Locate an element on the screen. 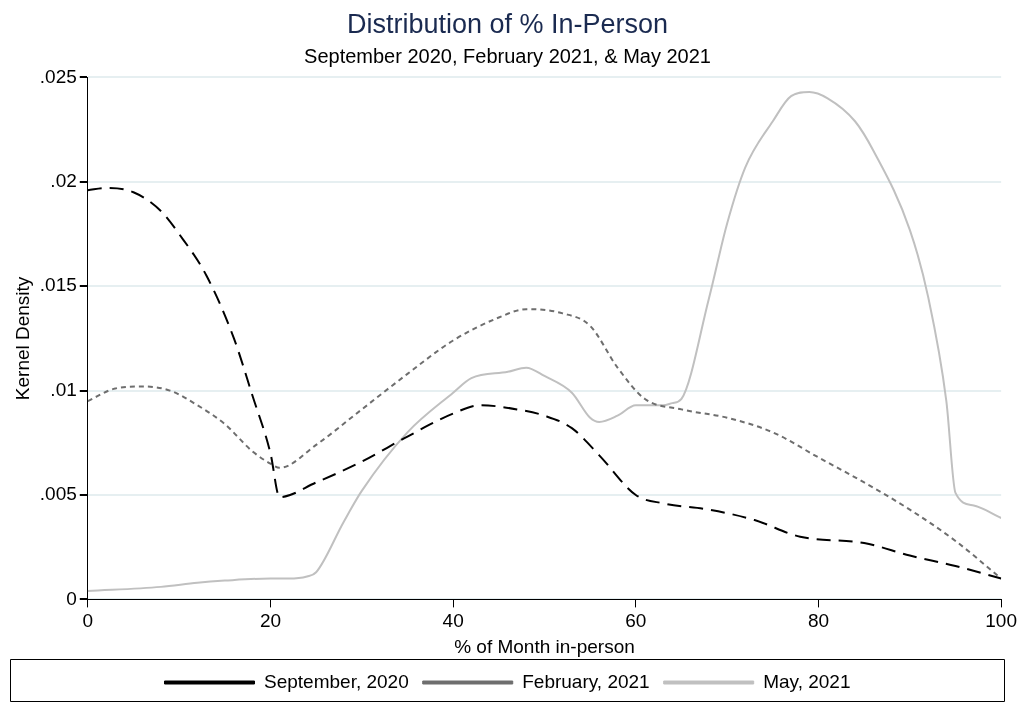 This screenshot has width=1020, height=707. y-tick-label: .025 is located at coordinates (58, 76).